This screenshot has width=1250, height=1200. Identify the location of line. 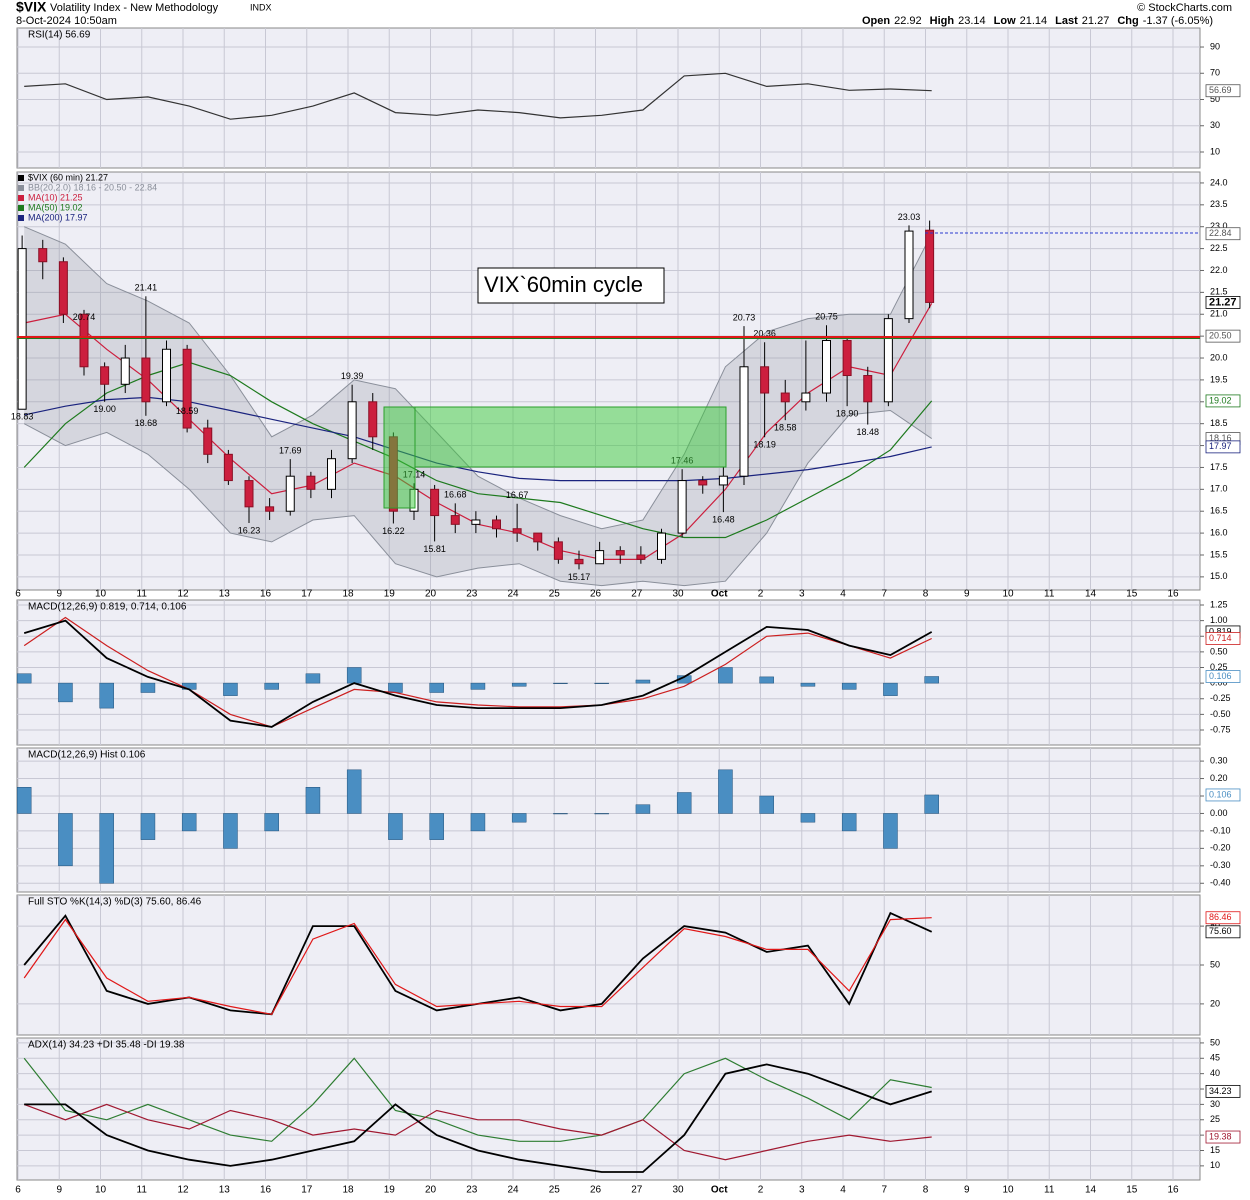
(478, 96).